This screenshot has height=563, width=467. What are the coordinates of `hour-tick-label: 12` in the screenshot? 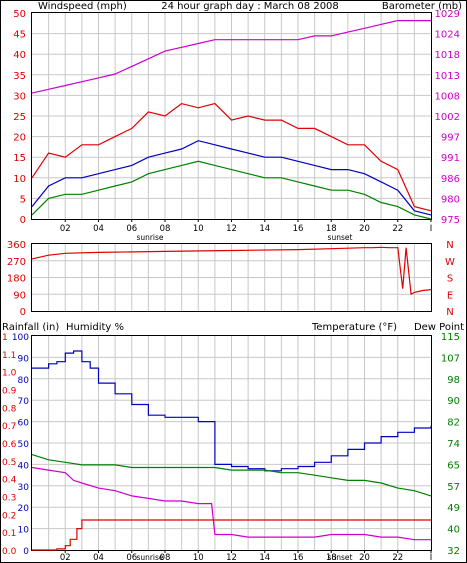 It's located at (231, 229).